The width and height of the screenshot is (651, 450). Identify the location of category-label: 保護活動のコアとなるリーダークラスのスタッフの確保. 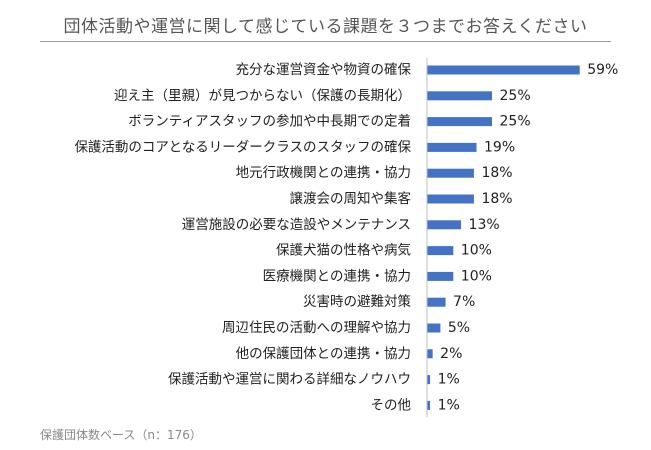
(242, 147).